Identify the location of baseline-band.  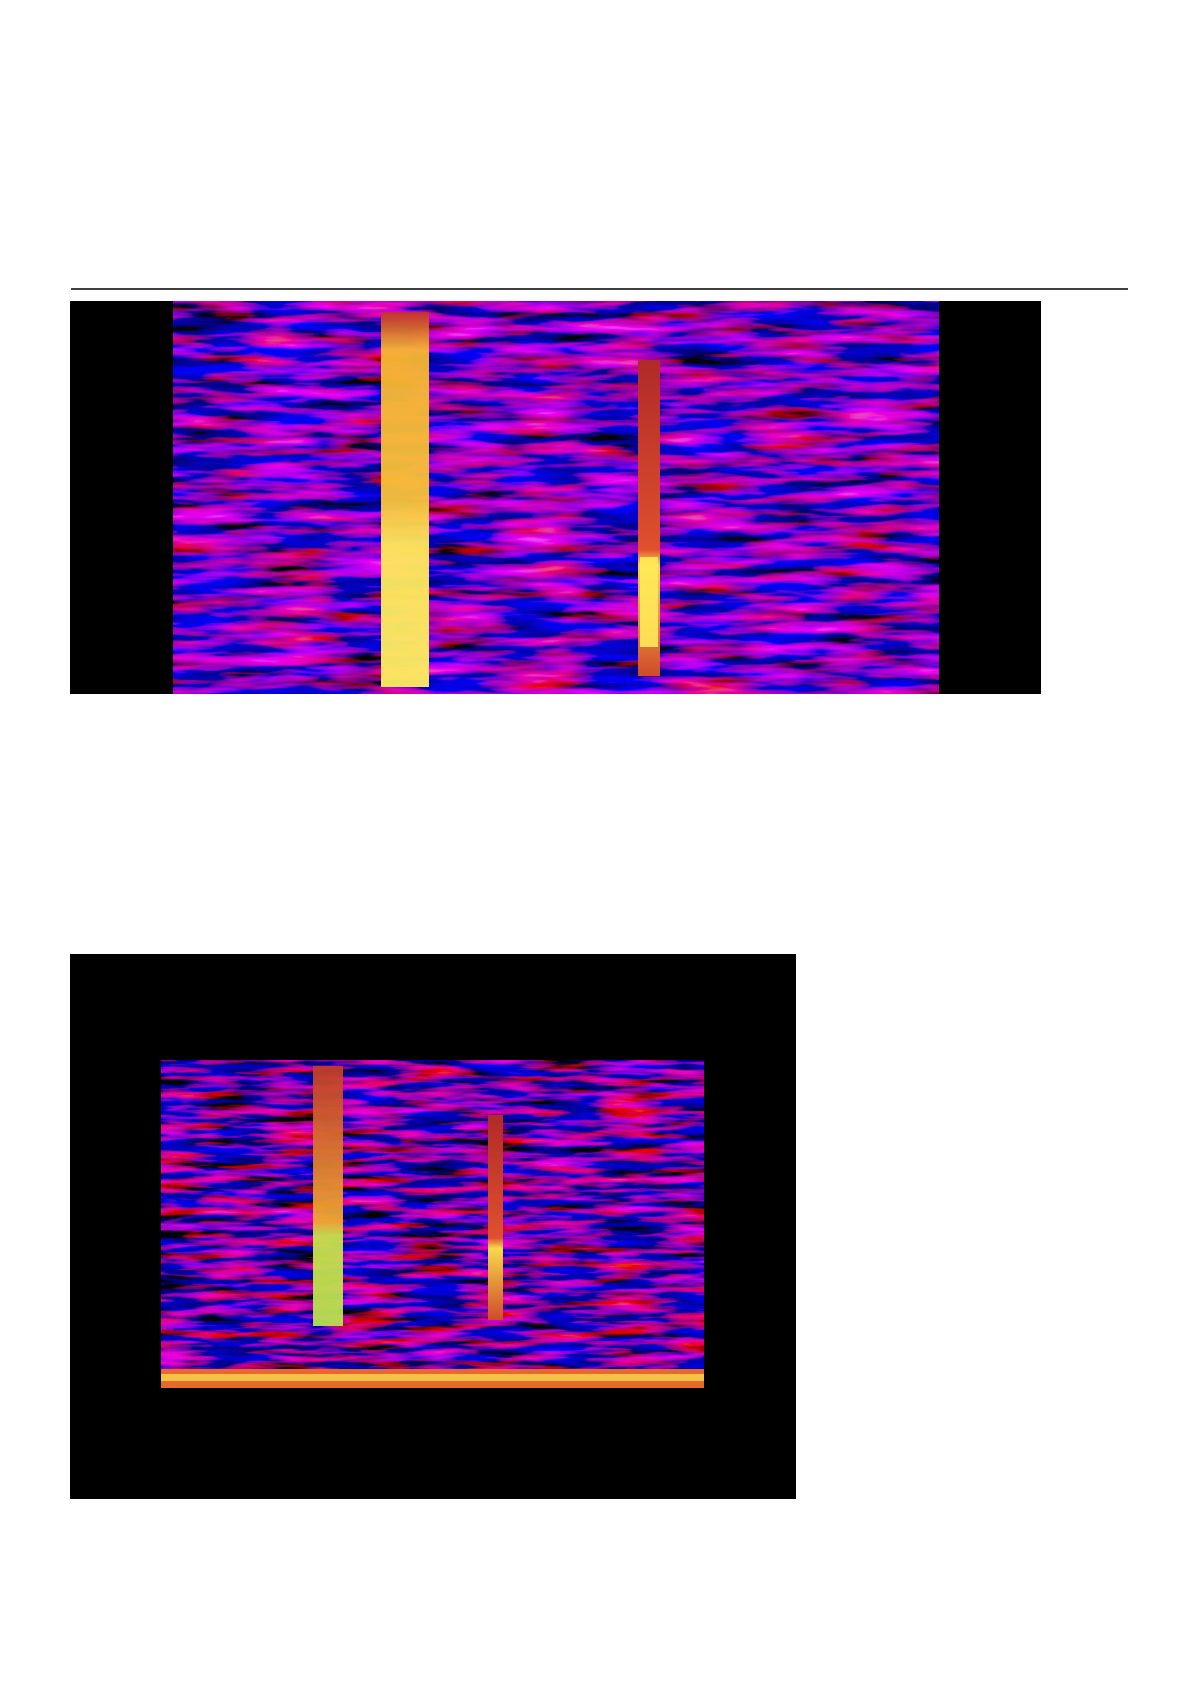
(432, 1377).